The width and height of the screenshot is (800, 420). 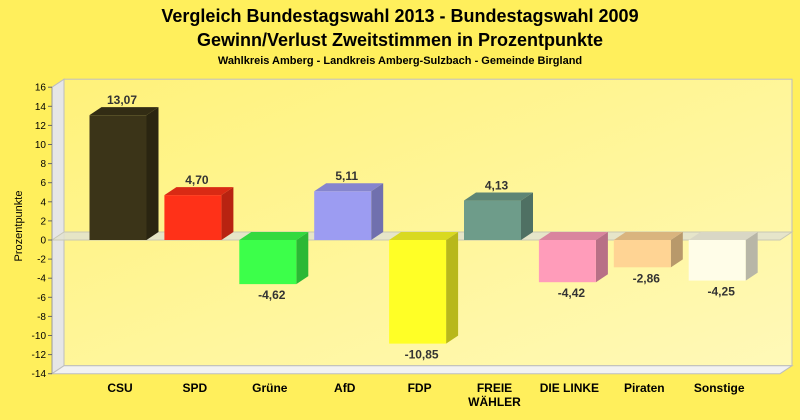 I want to click on category-label: Sonstige, so click(x=719, y=388).